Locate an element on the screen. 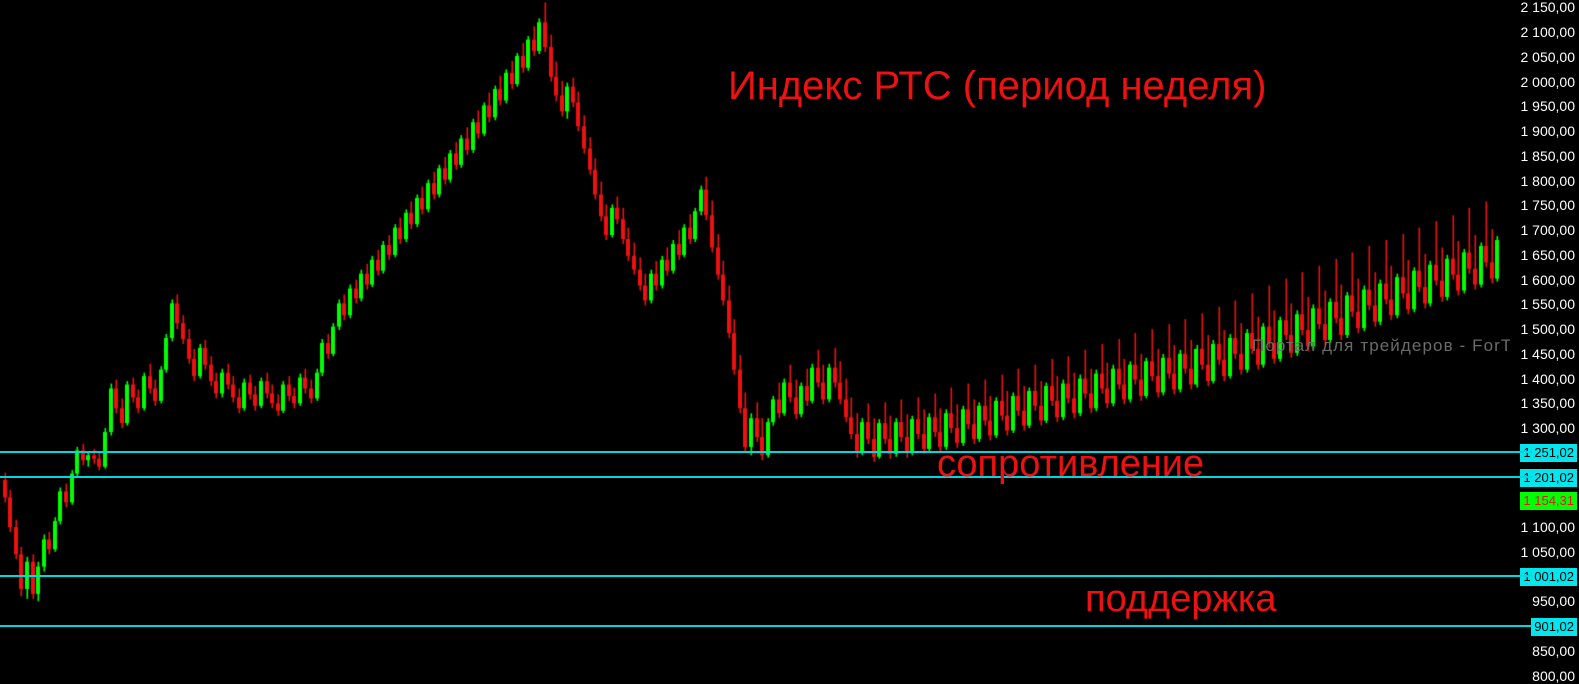 Image resolution: width=1579 pixels, height=684 pixels. price-axis-tick: 1 800,00 is located at coordinates (1548, 180).